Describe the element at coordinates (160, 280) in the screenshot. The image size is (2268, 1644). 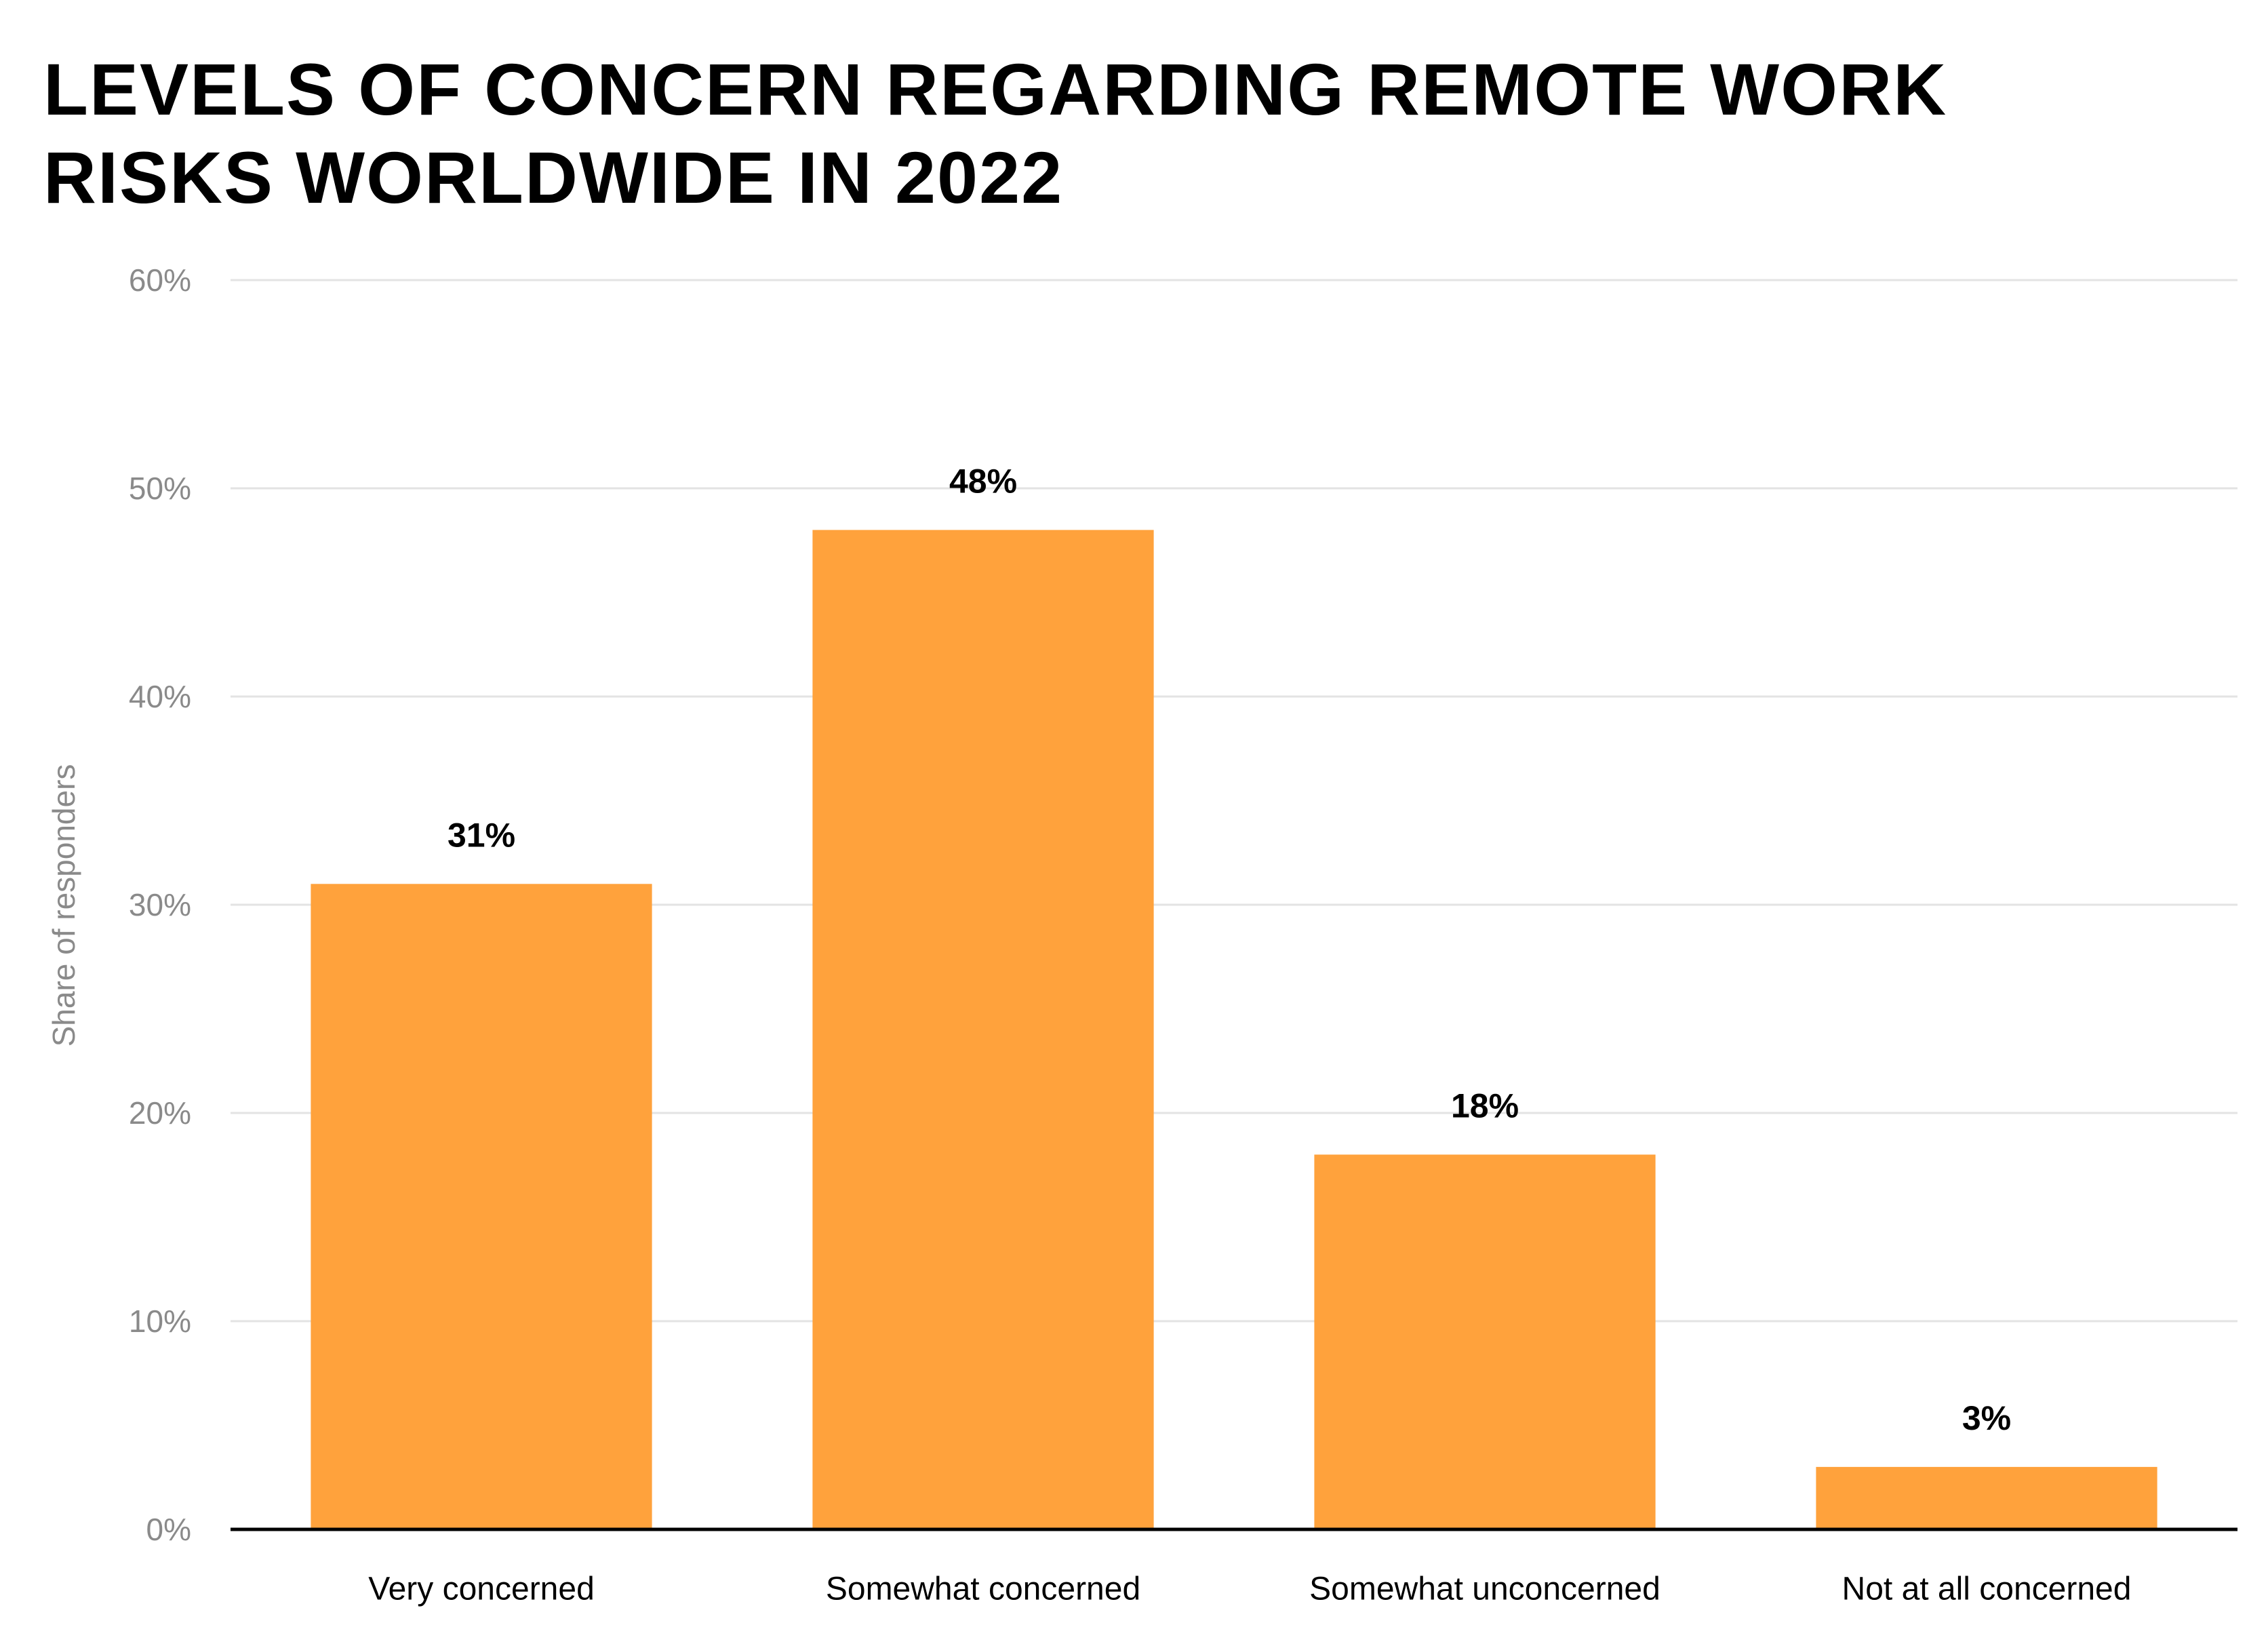
I see `y-tick-label: 60%` at that location.